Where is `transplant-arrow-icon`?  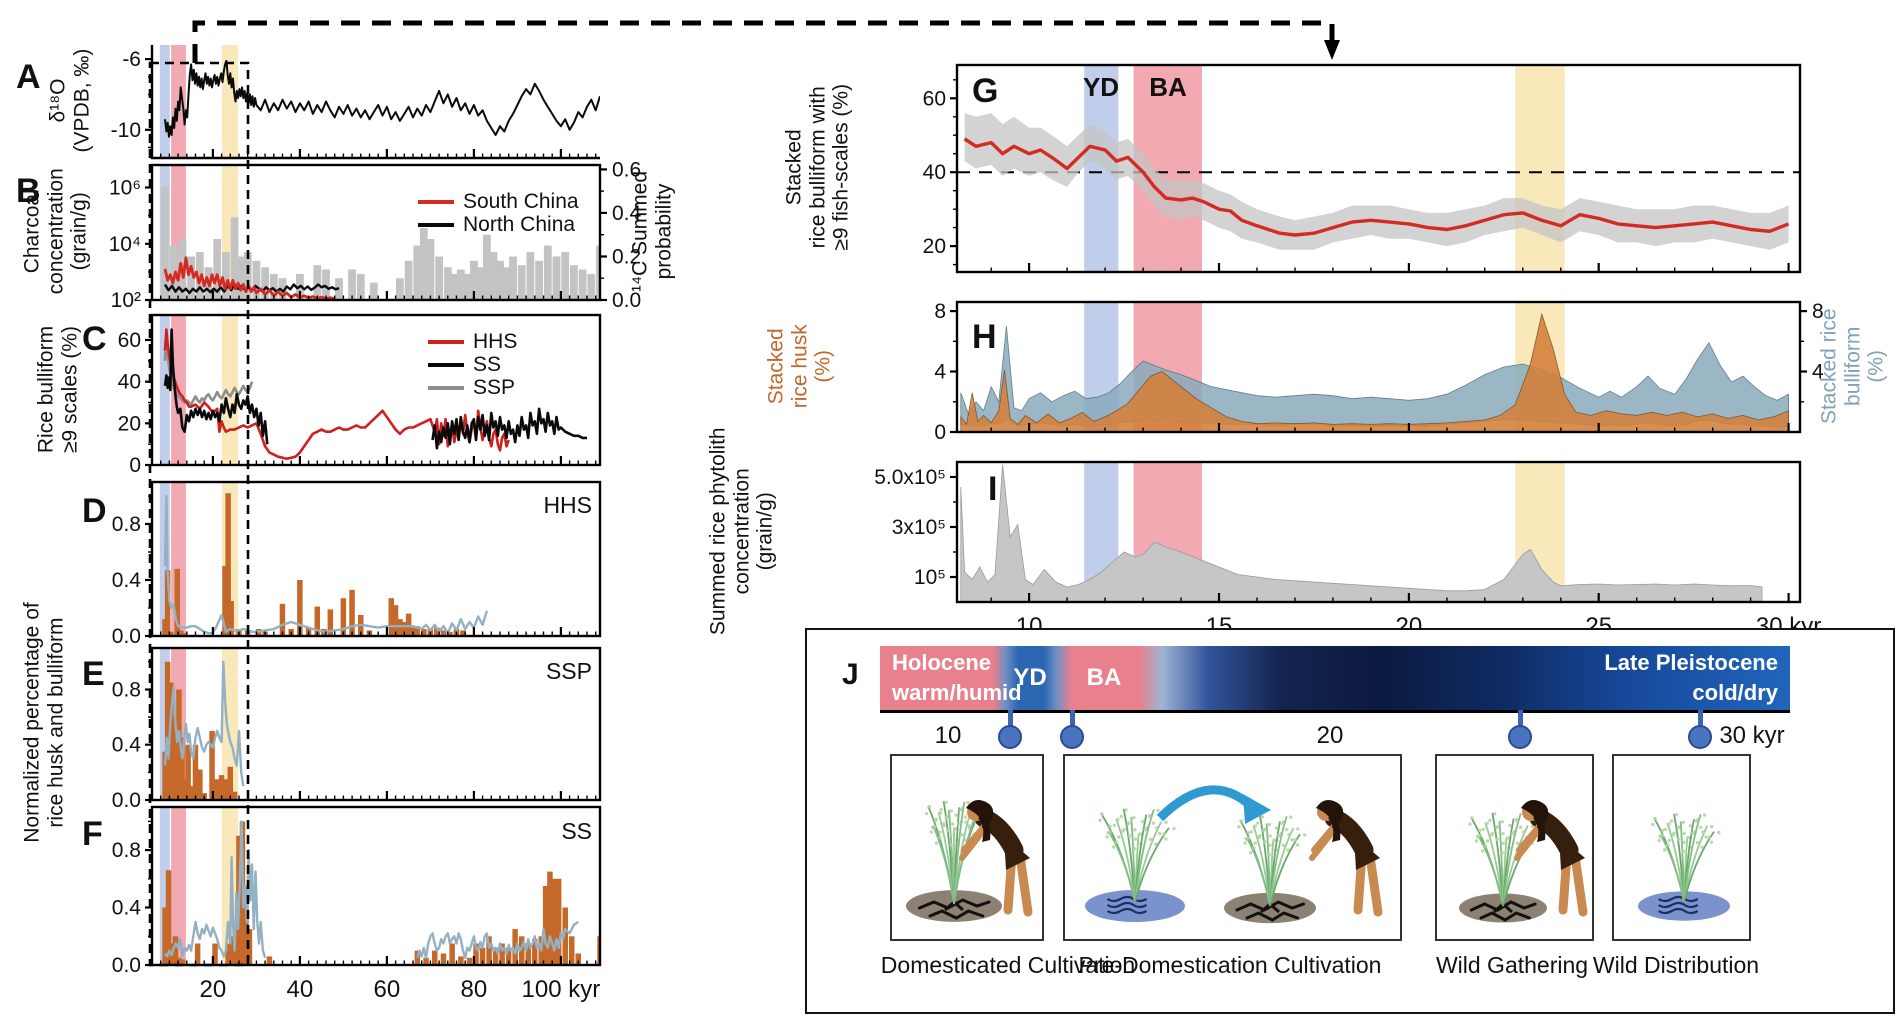 transplant-arrow-icon is located at coordinates (1213, 804).